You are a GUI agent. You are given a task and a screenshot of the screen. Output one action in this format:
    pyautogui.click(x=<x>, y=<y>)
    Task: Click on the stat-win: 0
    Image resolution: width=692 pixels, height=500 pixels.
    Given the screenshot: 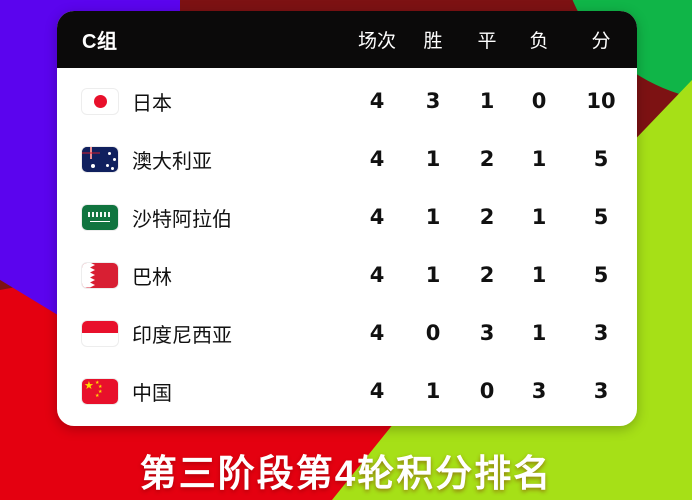 What is the action you would take?
    pyautogui.click(x=433, y=333)
    